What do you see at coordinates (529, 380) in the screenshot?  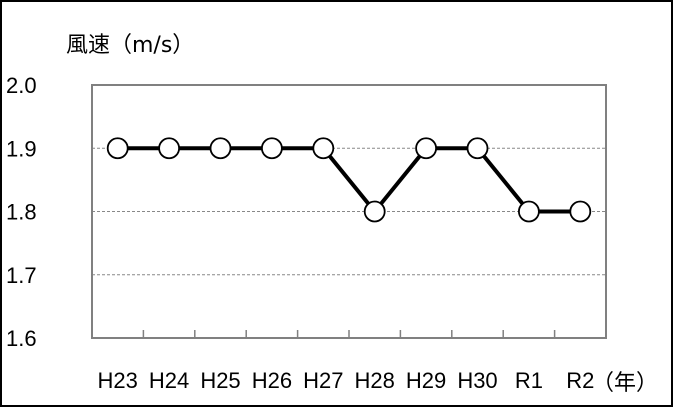 I see `x-tick-label: R1` at bounding box center [529, 380].